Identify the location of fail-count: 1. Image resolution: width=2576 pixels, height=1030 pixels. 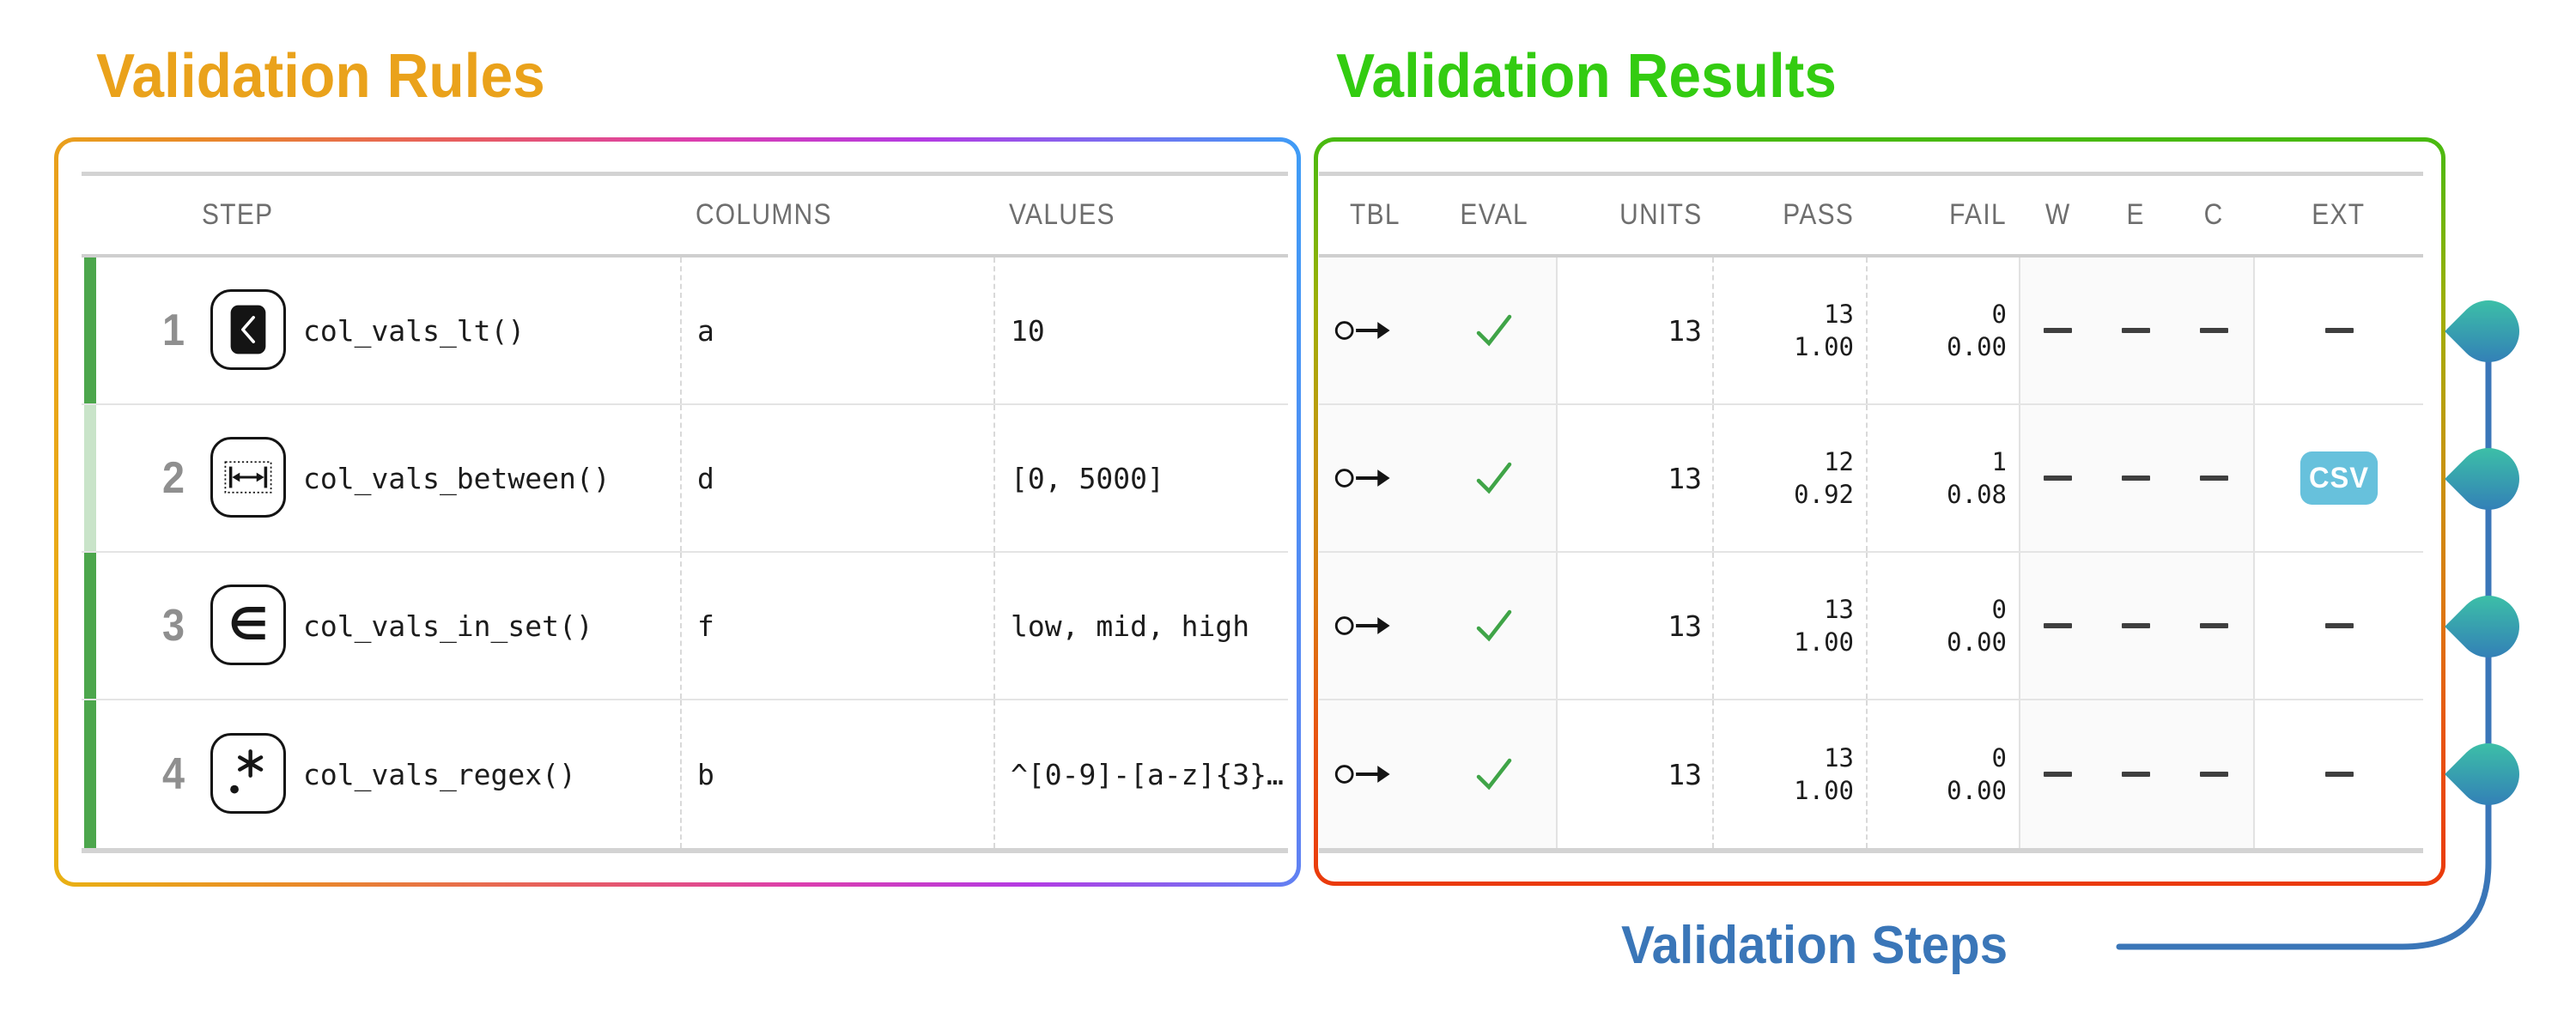
(1999, 461).